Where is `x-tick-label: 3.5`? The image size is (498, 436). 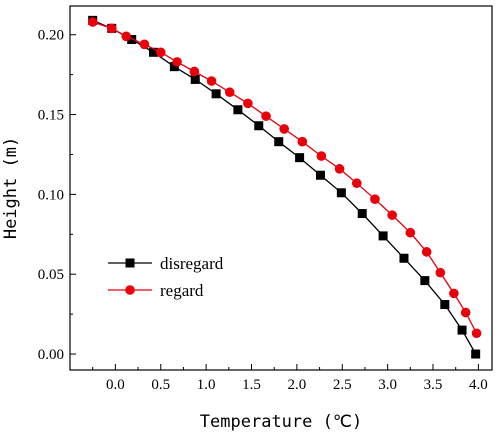 x-tick-label: 3.5 is located at coordinates (433, 385).